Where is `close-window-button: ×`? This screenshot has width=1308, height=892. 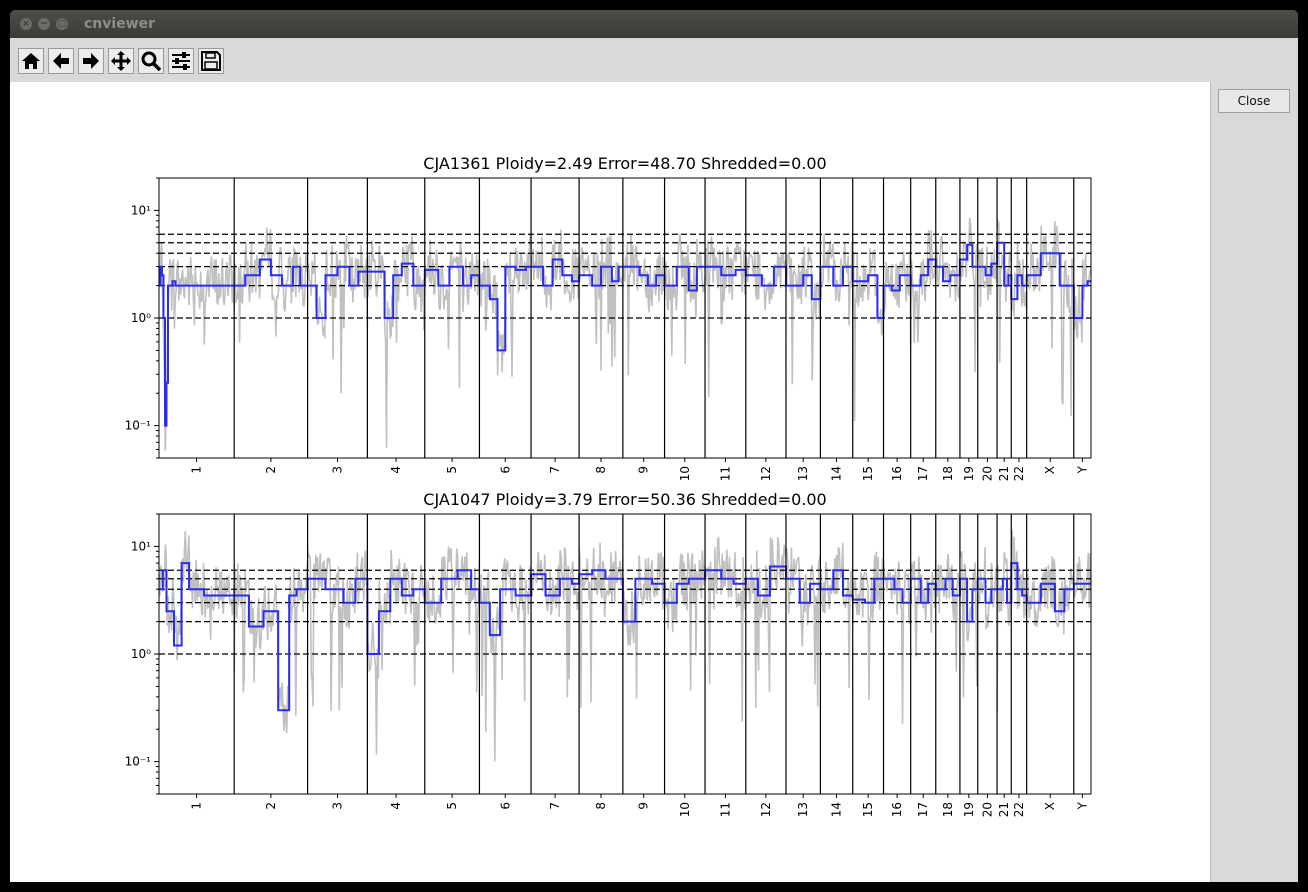 close-window-button: × is located at coordinates (26, 24).